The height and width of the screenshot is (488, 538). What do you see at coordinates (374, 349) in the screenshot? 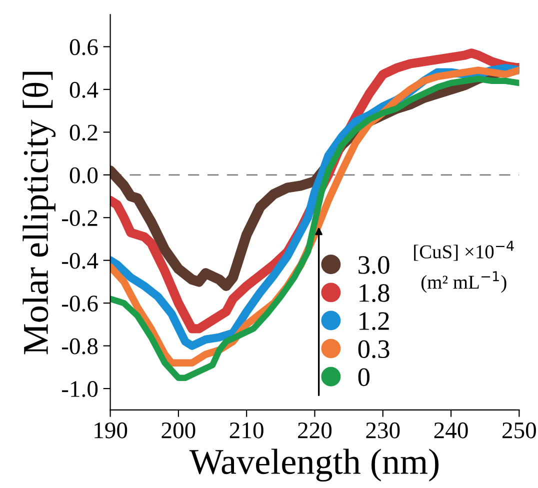
I see `legend-label: 0.3` at bounding box center [374, 349].